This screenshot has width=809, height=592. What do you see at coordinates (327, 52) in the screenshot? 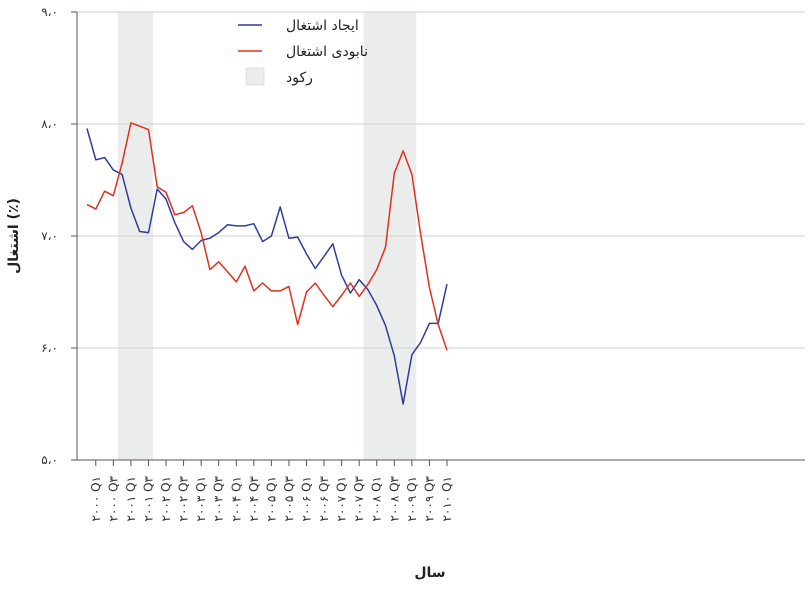
I see `legend-destruction-label: نابودی اشتغال` at bounding box center [327, 52].